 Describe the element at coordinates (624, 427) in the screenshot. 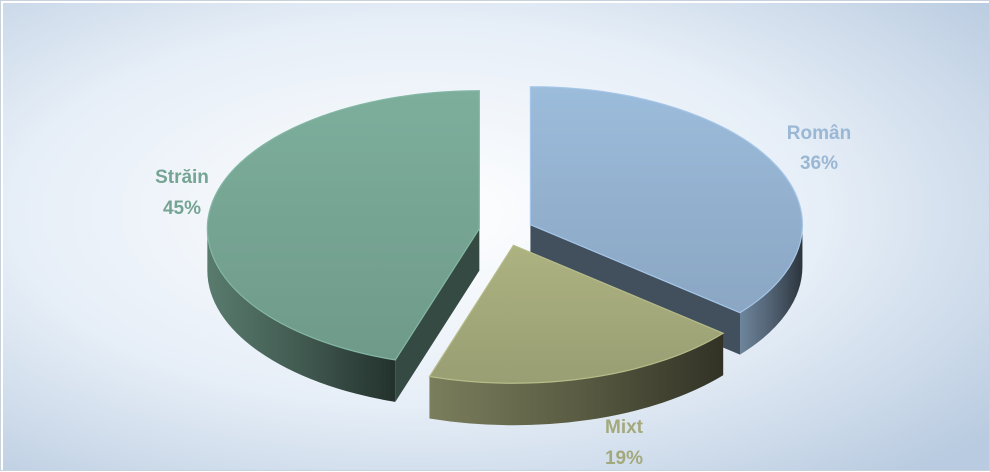

I see `slice-name-mixt: Mixt` at that location.